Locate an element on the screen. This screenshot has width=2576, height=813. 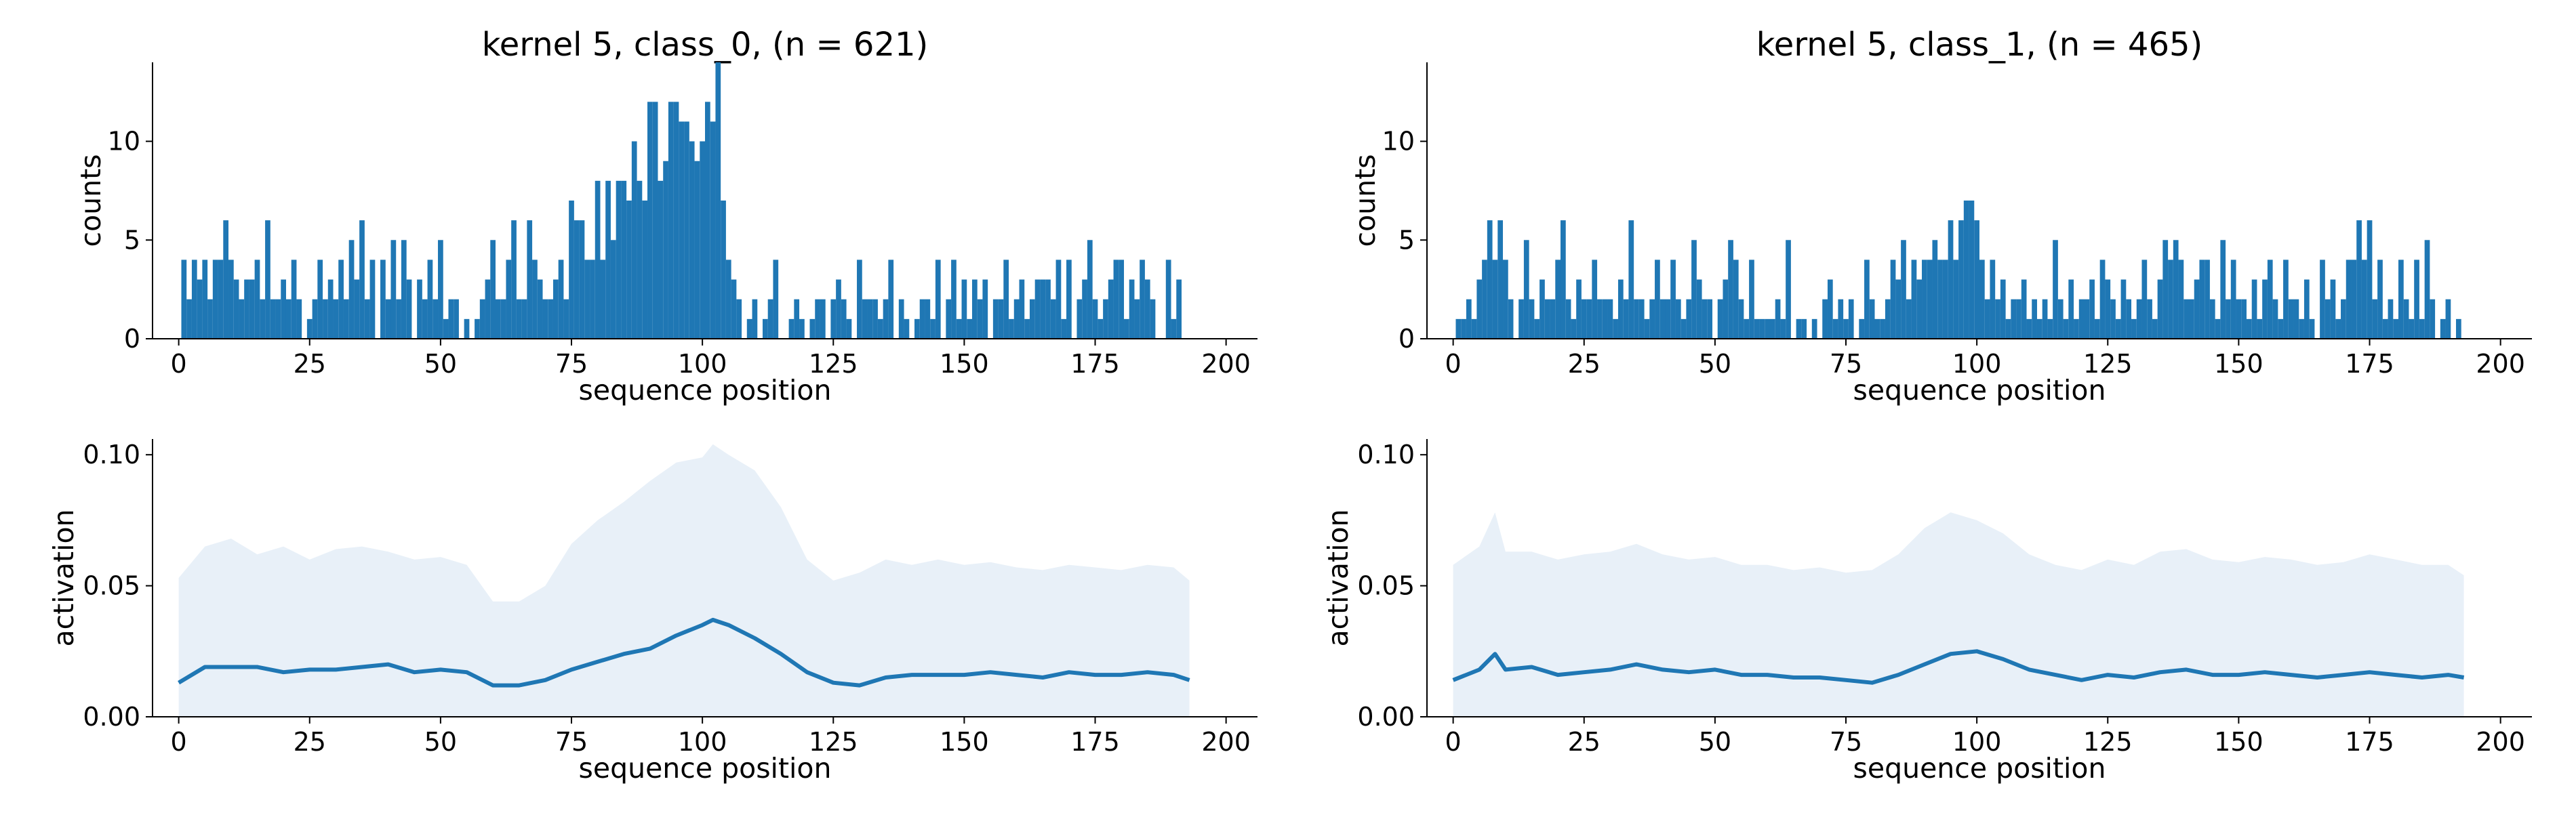
x-axis-label: sequence position is located at coordinates (1979, 390).